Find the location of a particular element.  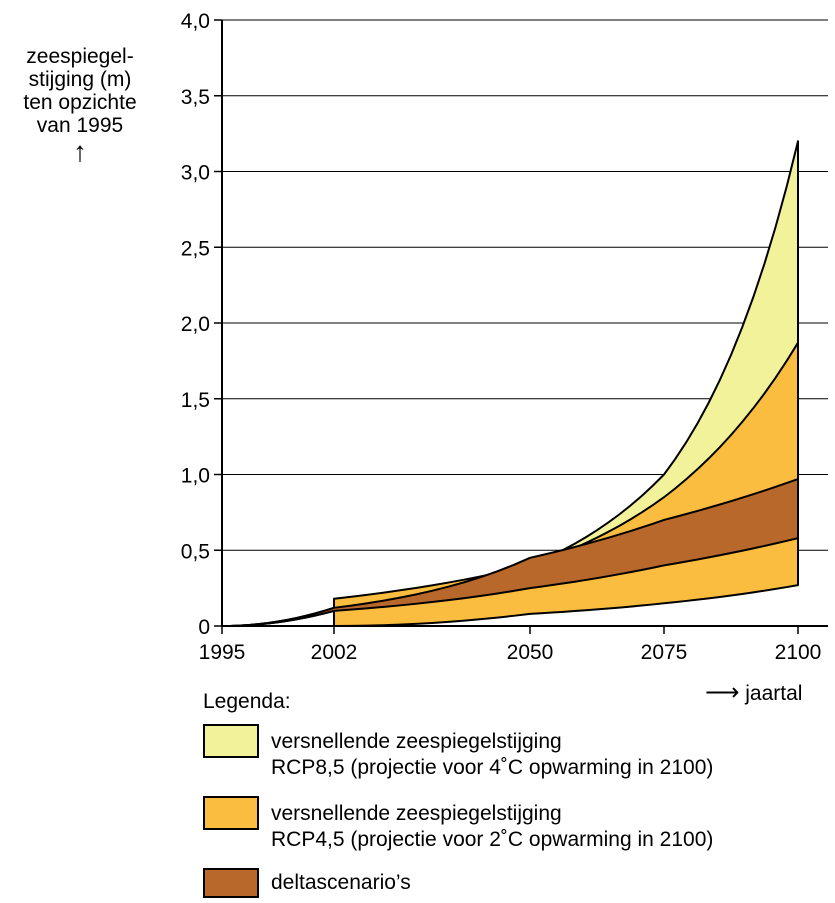

y-tick-label: 2,0 is located at coordinates (195, 324).